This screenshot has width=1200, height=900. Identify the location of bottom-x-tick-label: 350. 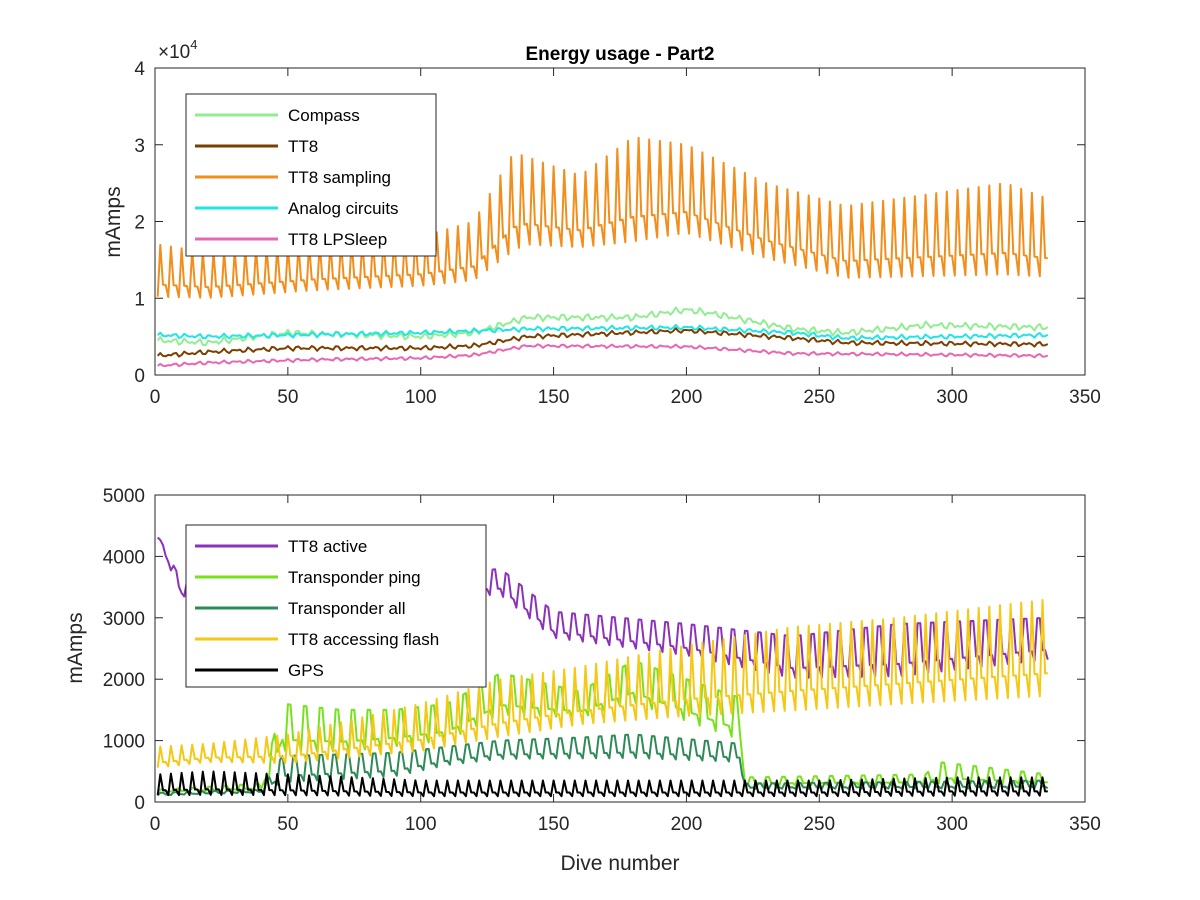
(1085, 824).